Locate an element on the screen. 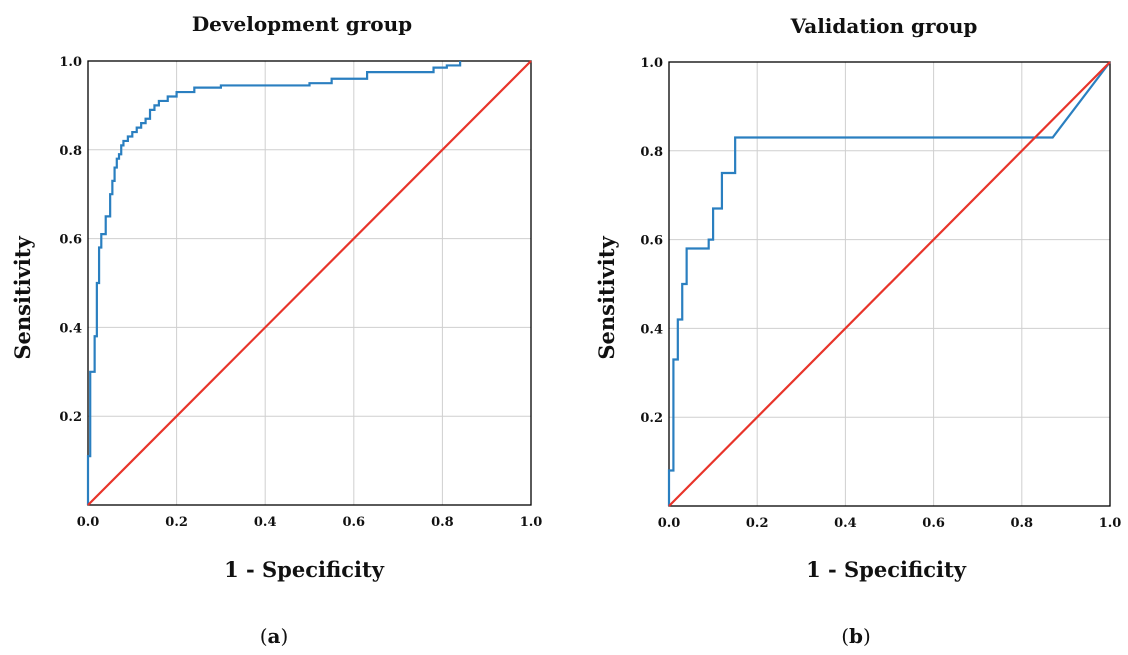 The image size is (1128, 655). x-tick-label-b-5: 1.0 is located at coordinates (1110, 523).